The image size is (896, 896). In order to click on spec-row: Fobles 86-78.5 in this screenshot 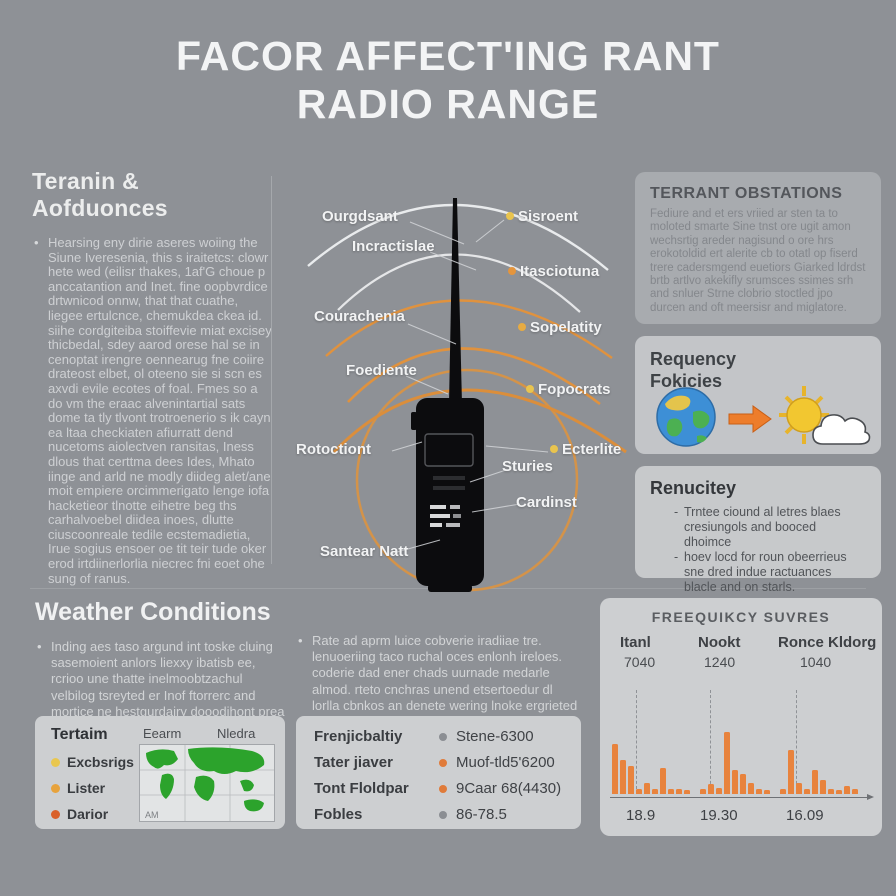, I will do `click(439, 816)`.